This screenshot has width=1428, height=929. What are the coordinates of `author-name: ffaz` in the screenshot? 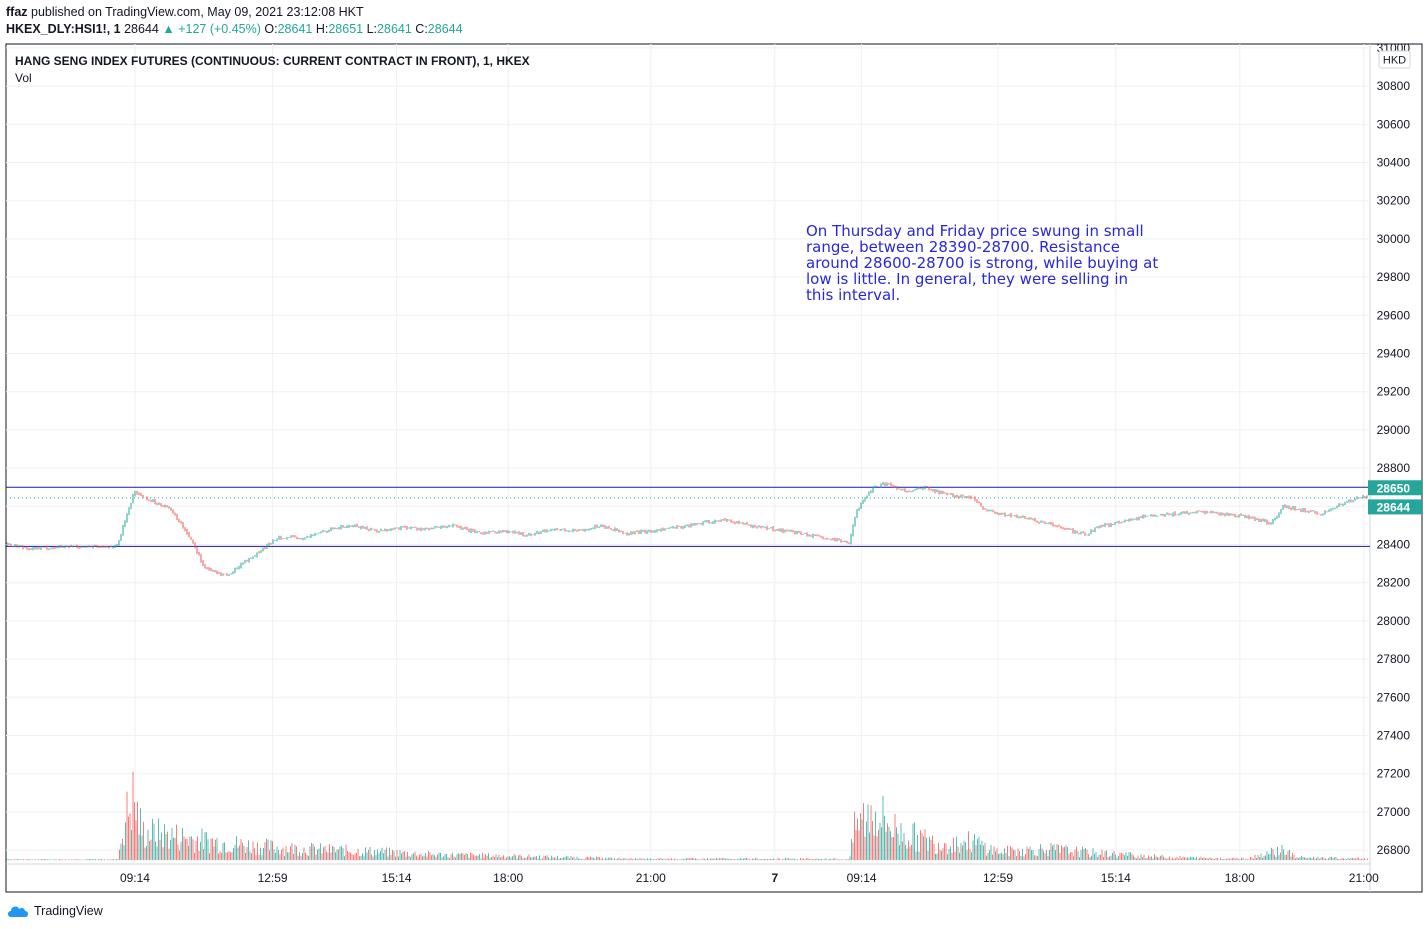 It's located at (17, 12).